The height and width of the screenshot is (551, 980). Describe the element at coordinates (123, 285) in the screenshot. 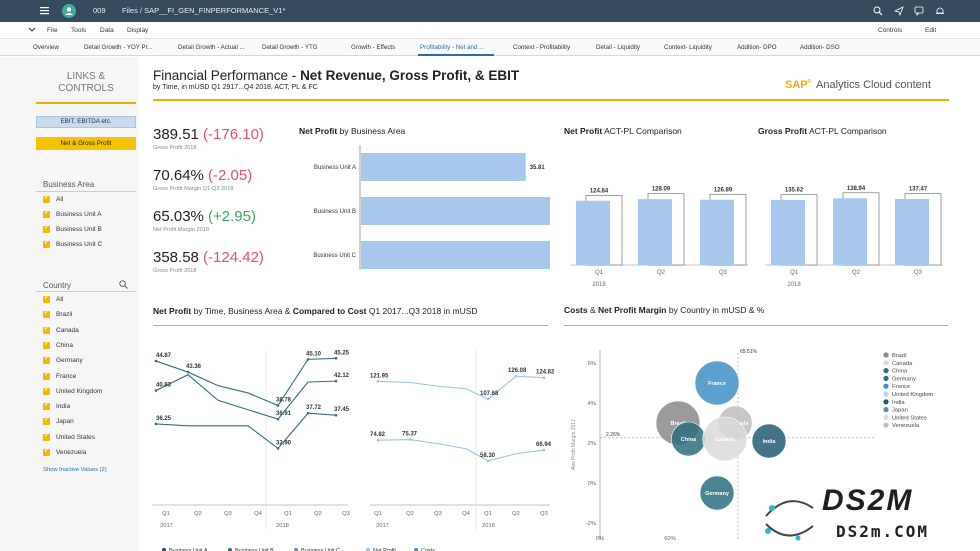

I see `country-search-icon` at that location.